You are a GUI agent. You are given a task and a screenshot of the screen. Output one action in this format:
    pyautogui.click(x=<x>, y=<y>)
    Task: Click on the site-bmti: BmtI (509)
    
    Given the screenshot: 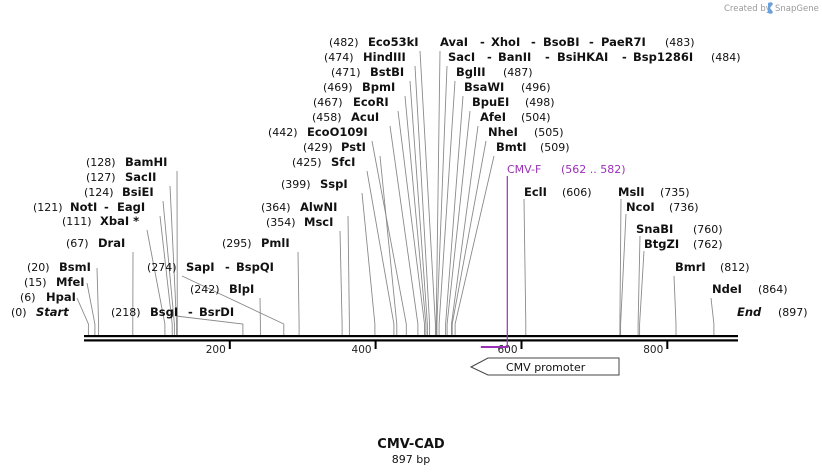 What is the action you would take?
    pyautogui.click(x=533, y=147)
    